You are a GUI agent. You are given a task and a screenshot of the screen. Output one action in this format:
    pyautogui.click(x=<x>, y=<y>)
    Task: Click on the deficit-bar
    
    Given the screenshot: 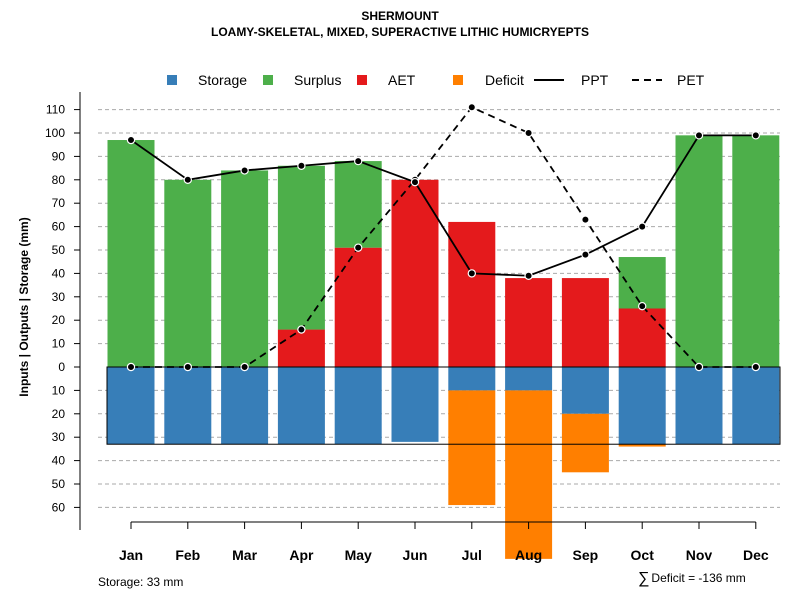 What is the action you would take?
    pyautogui.click(x=529, y=474)
    